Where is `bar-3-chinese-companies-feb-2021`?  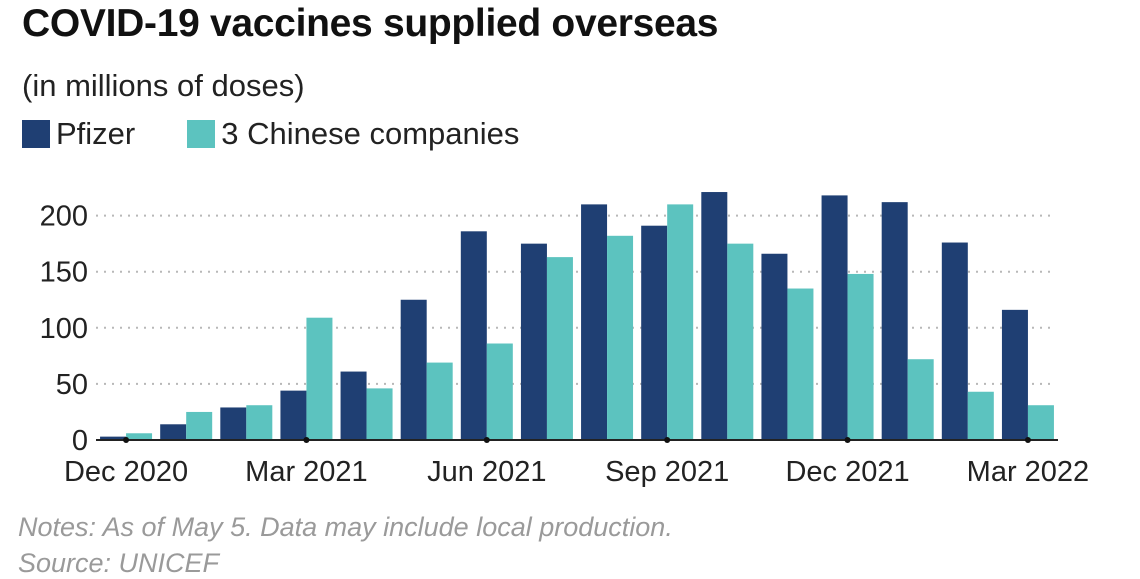
bar-3-chinese-companies-feb-2021 is located at coordinates (259, 422).